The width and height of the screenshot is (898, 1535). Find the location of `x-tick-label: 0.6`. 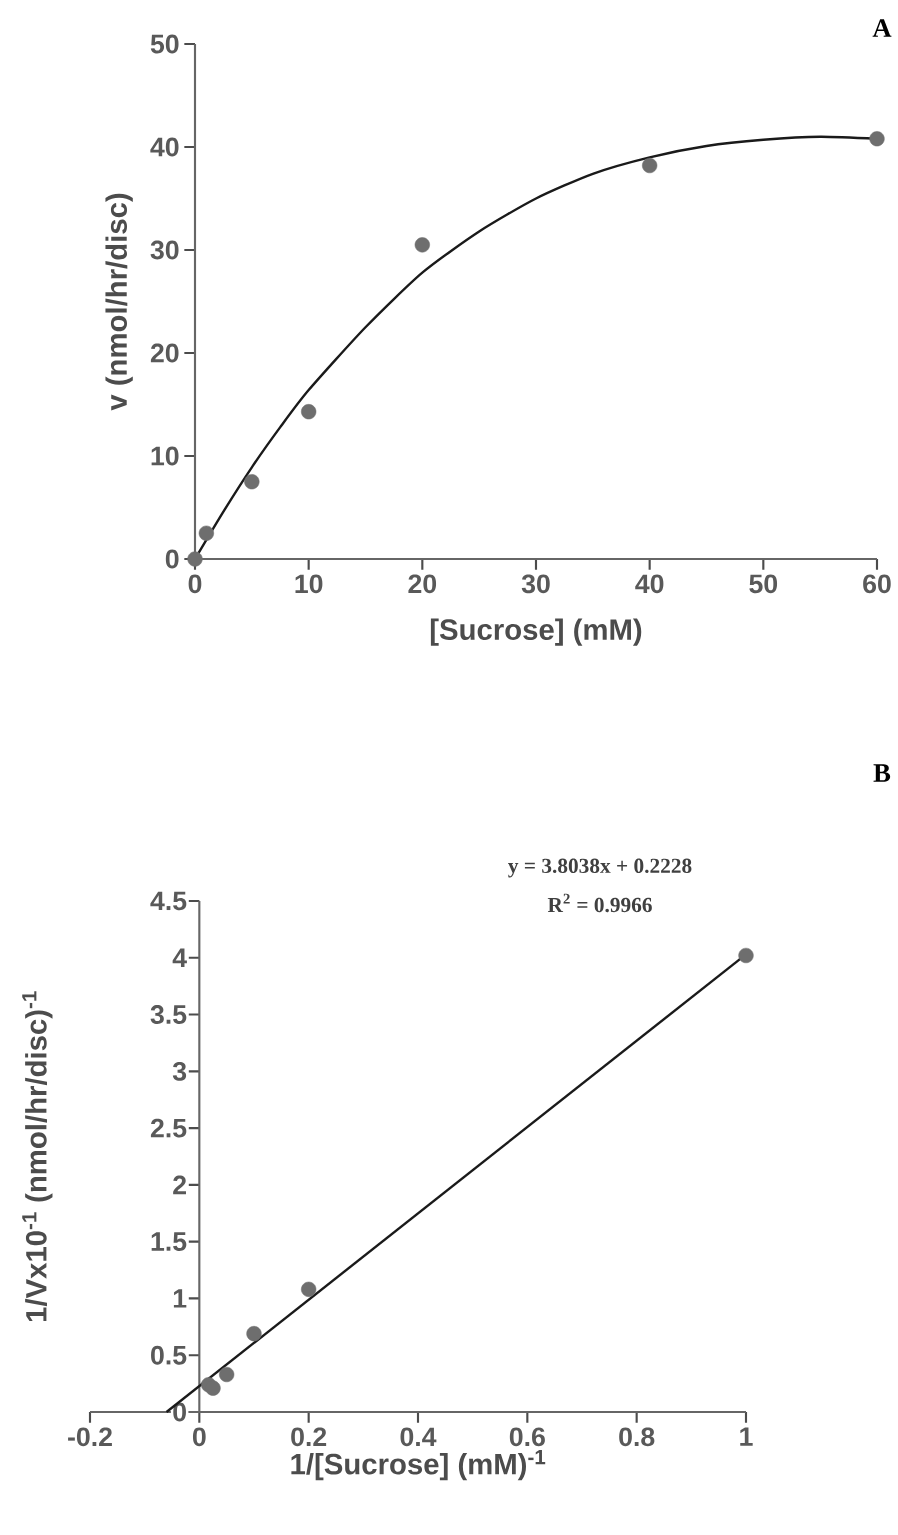

x-tick-label: 0.6 is located at coordinates (527, 1437).